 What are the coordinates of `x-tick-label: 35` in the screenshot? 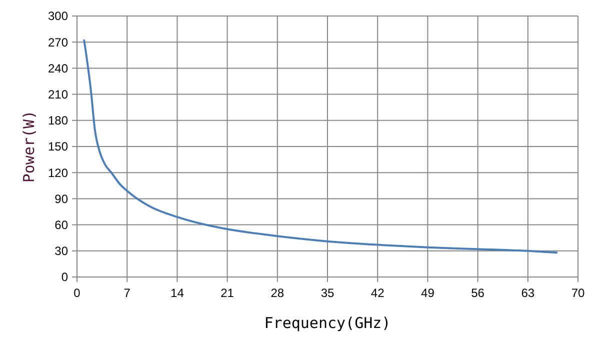 It's located at (327, 293).